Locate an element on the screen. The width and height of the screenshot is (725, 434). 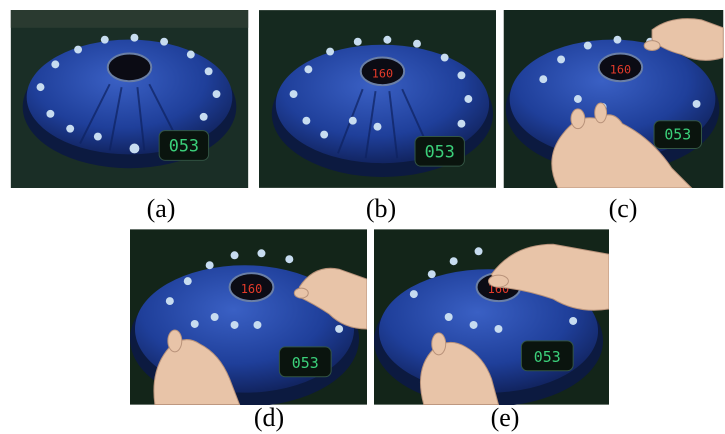
caption-d: (d) is located at coordinates (269, 417).